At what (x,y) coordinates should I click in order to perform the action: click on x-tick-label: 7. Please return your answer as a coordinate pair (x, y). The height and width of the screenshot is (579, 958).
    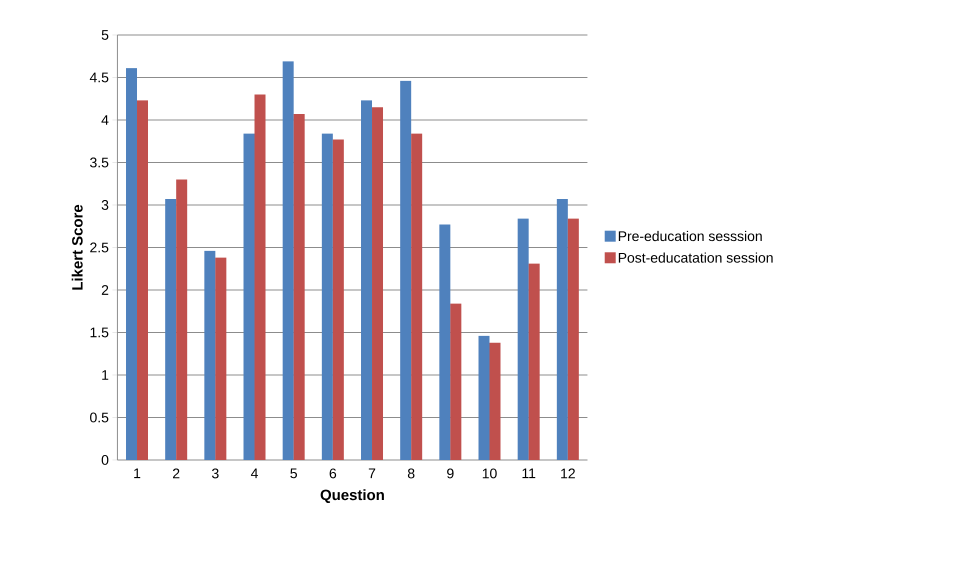
    Looking at the image, I should click on (372, 473).